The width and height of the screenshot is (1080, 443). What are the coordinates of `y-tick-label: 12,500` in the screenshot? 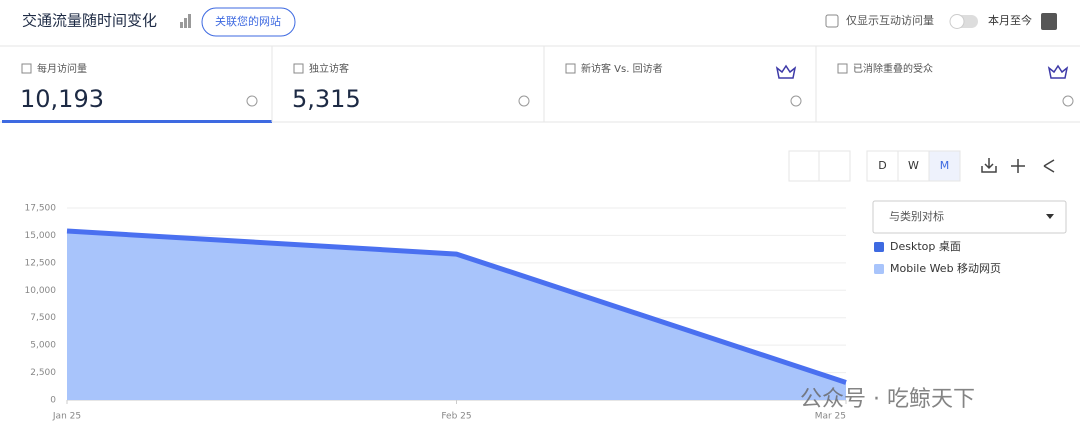 It's located at (41, 263).